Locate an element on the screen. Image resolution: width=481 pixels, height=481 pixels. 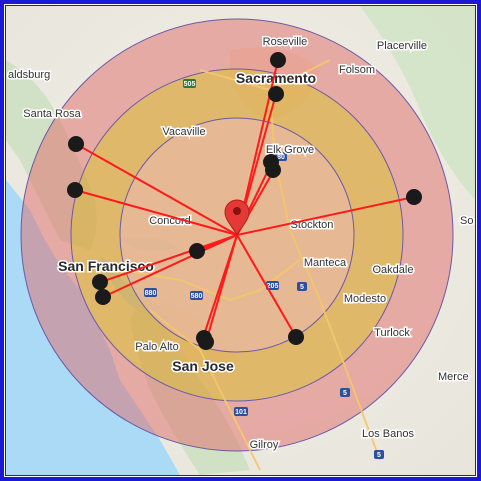
point-santa-rosa is located at coordinates (76, 144).